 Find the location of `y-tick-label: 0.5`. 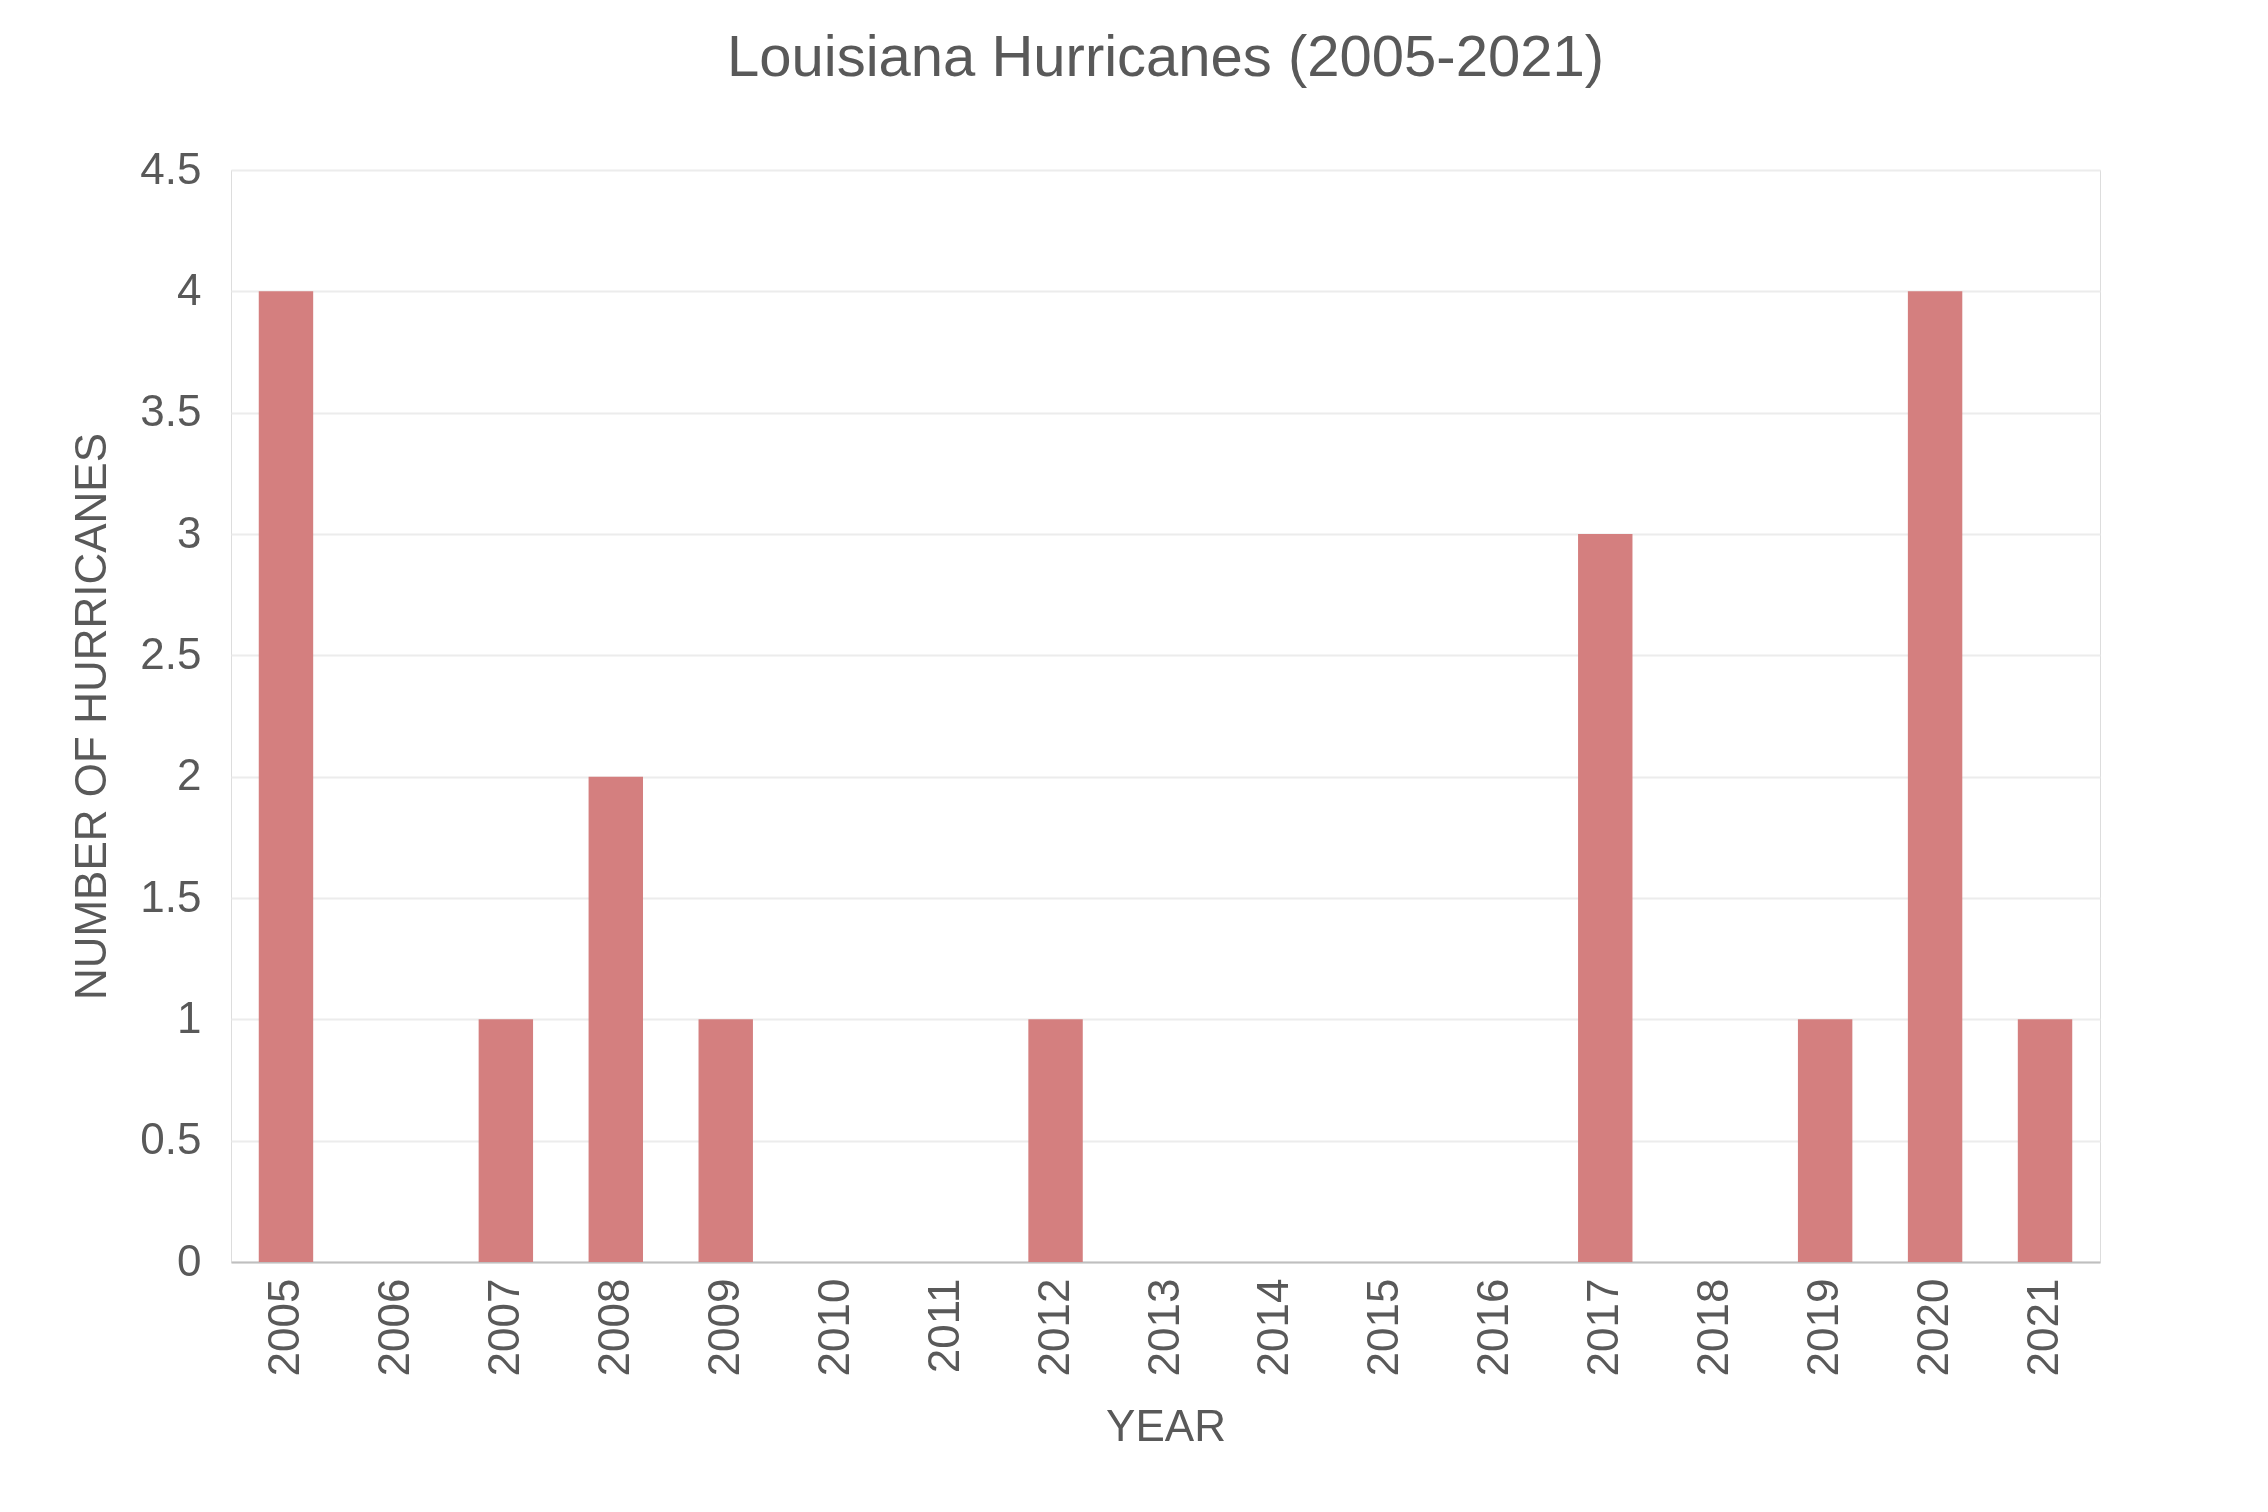

y-tick-label: 0.5 is located at coordinates (171, 1139).